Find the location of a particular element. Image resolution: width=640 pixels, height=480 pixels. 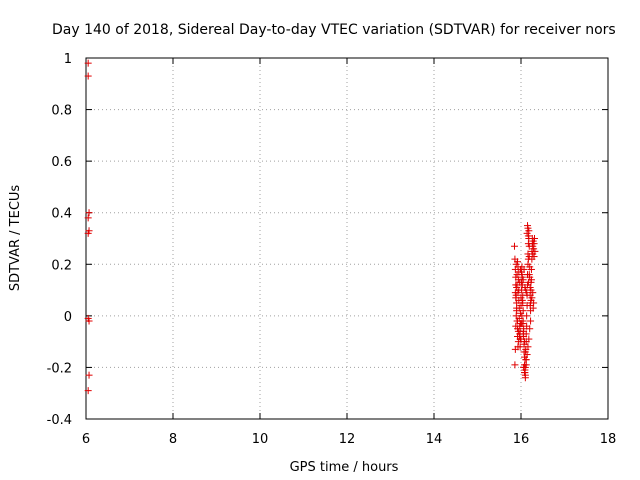

y-tick-label: 0.6 is located at coordinates (61, 162).